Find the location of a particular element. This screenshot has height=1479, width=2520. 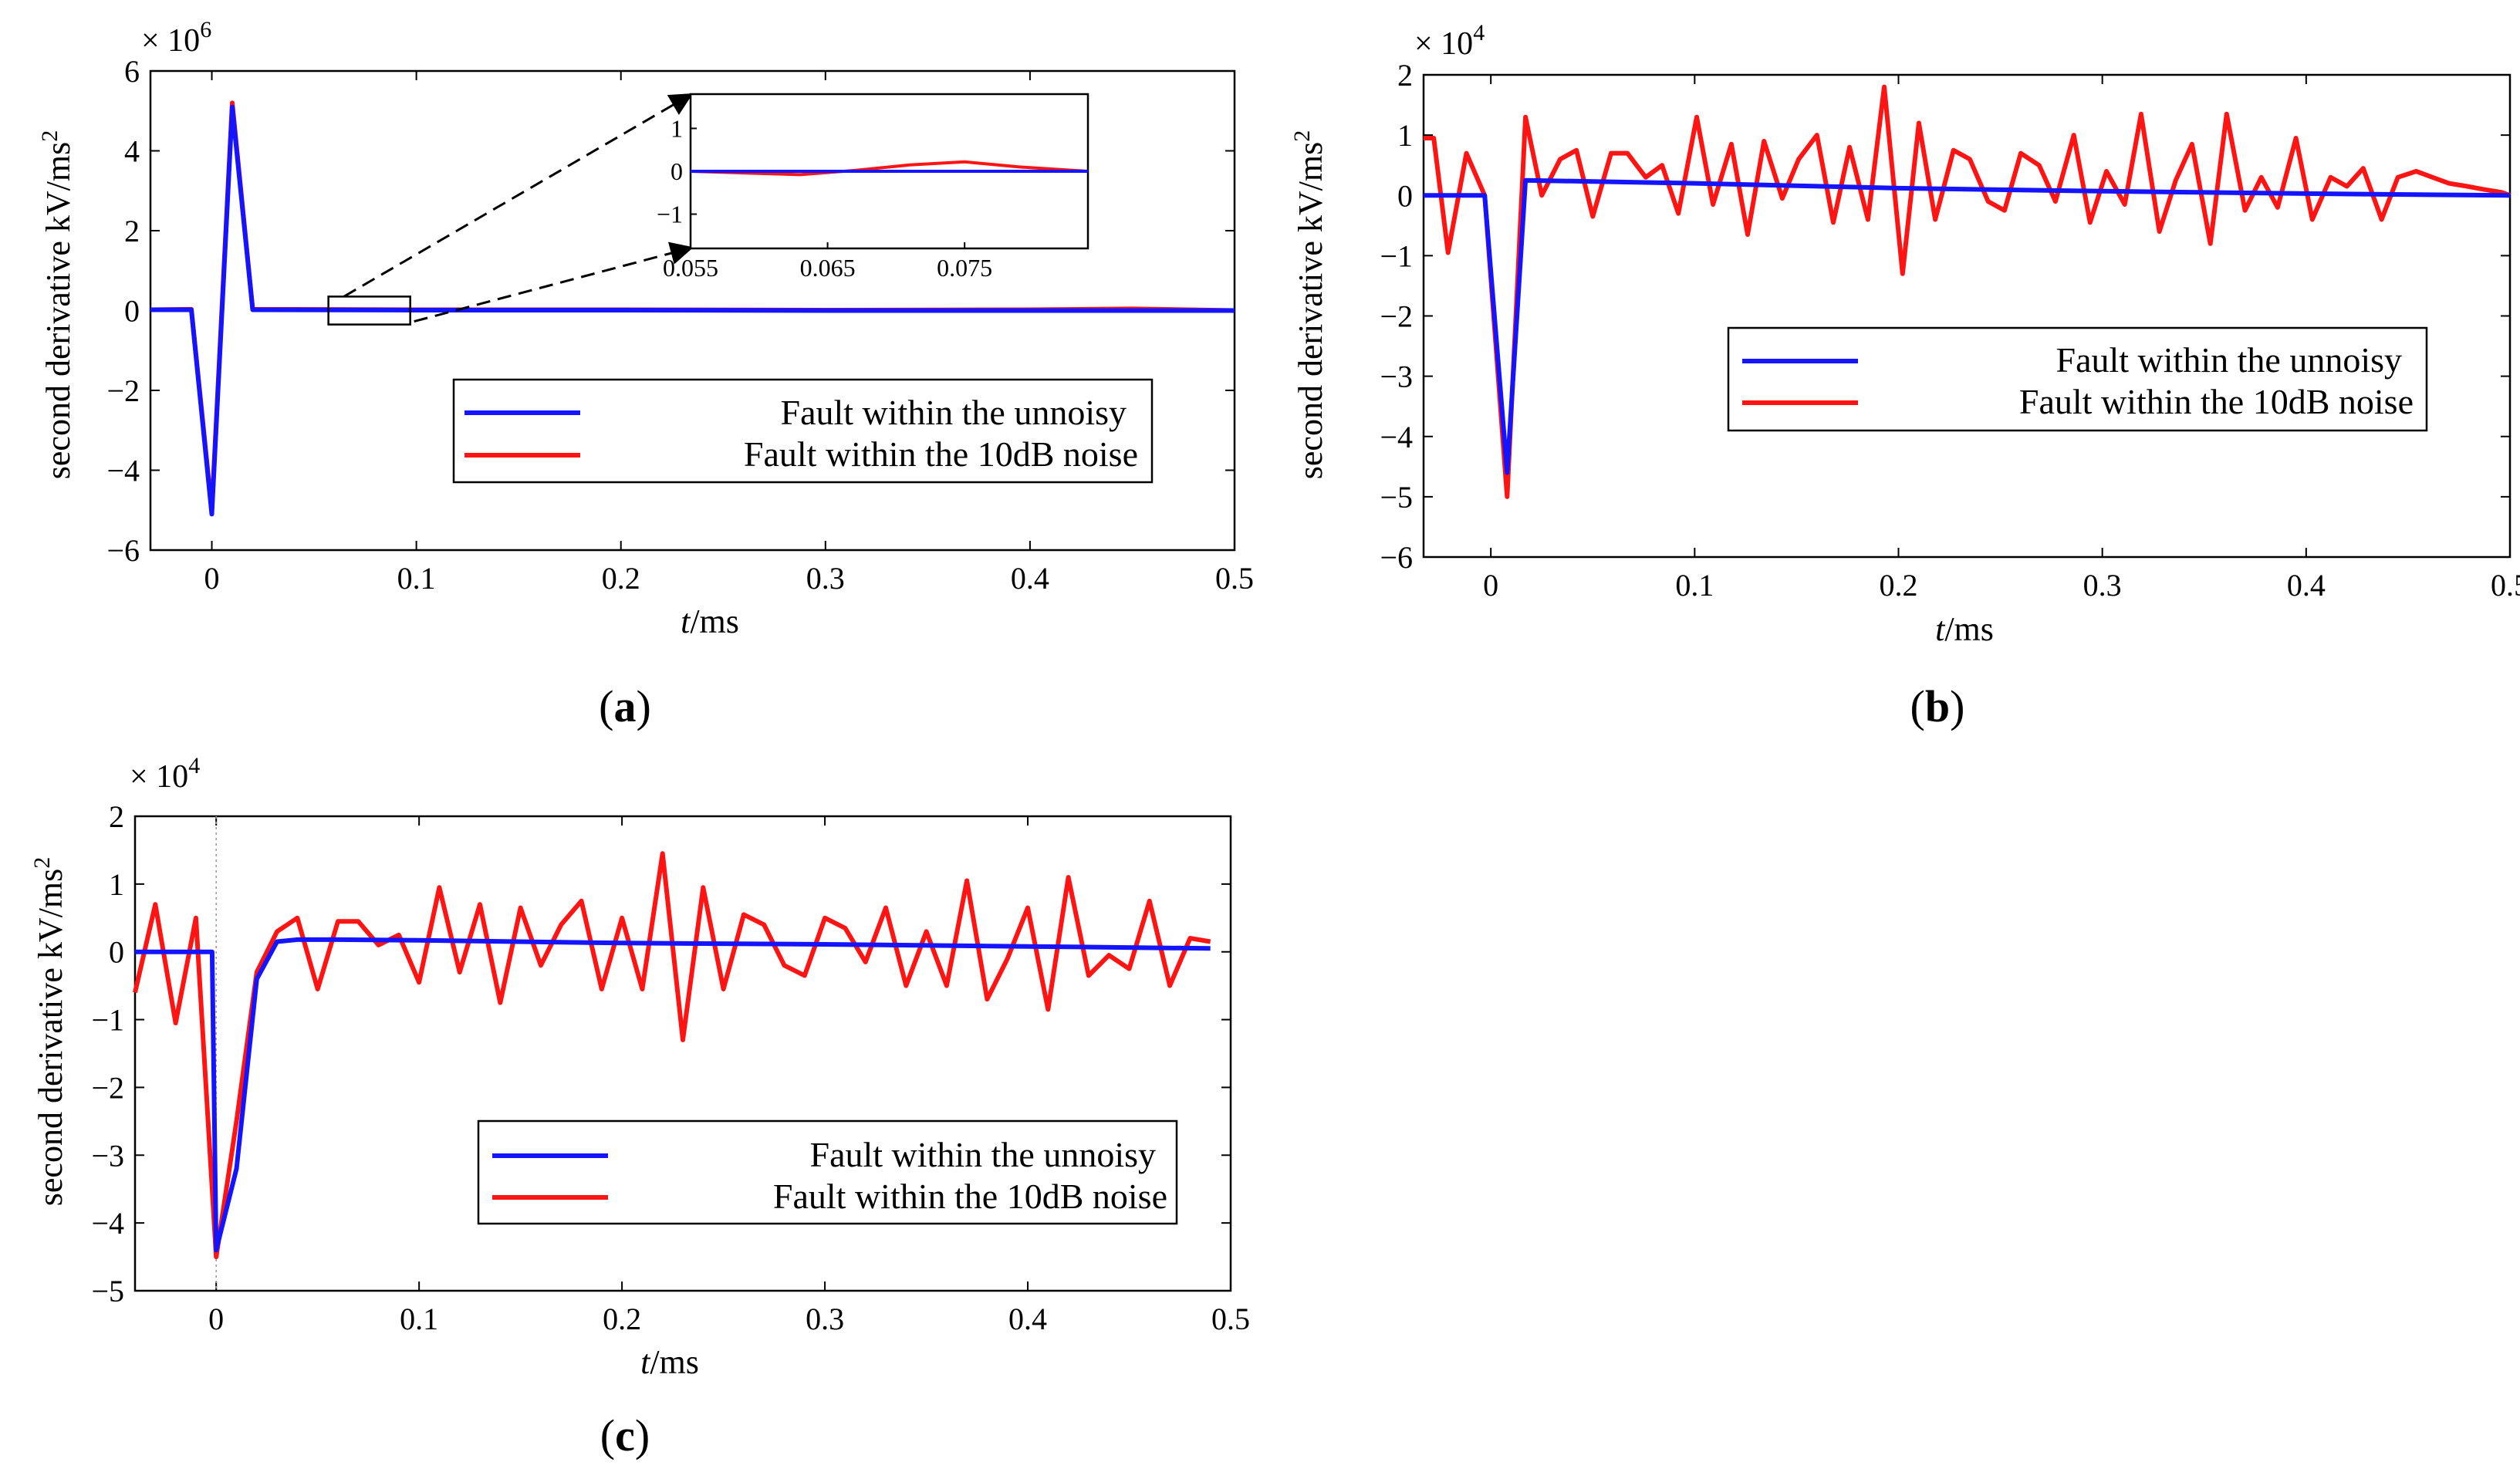

series-line-unnoisy-c is located at coordinates (673, 1095).